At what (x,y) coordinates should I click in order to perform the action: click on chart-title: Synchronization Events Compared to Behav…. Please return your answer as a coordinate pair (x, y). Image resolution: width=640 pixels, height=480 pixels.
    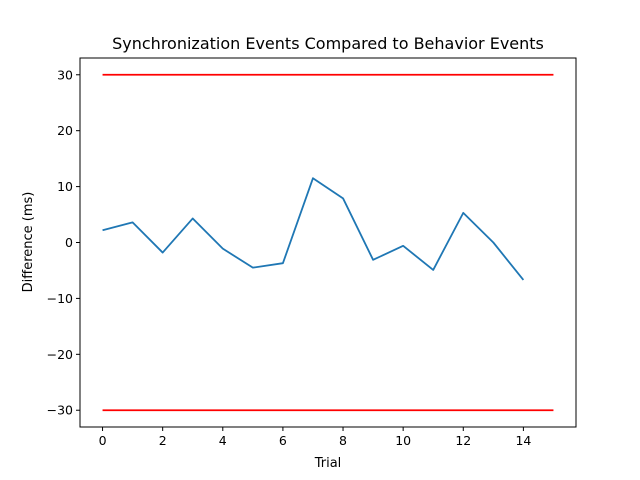
    Looking at the image, I should click on (328, 43).